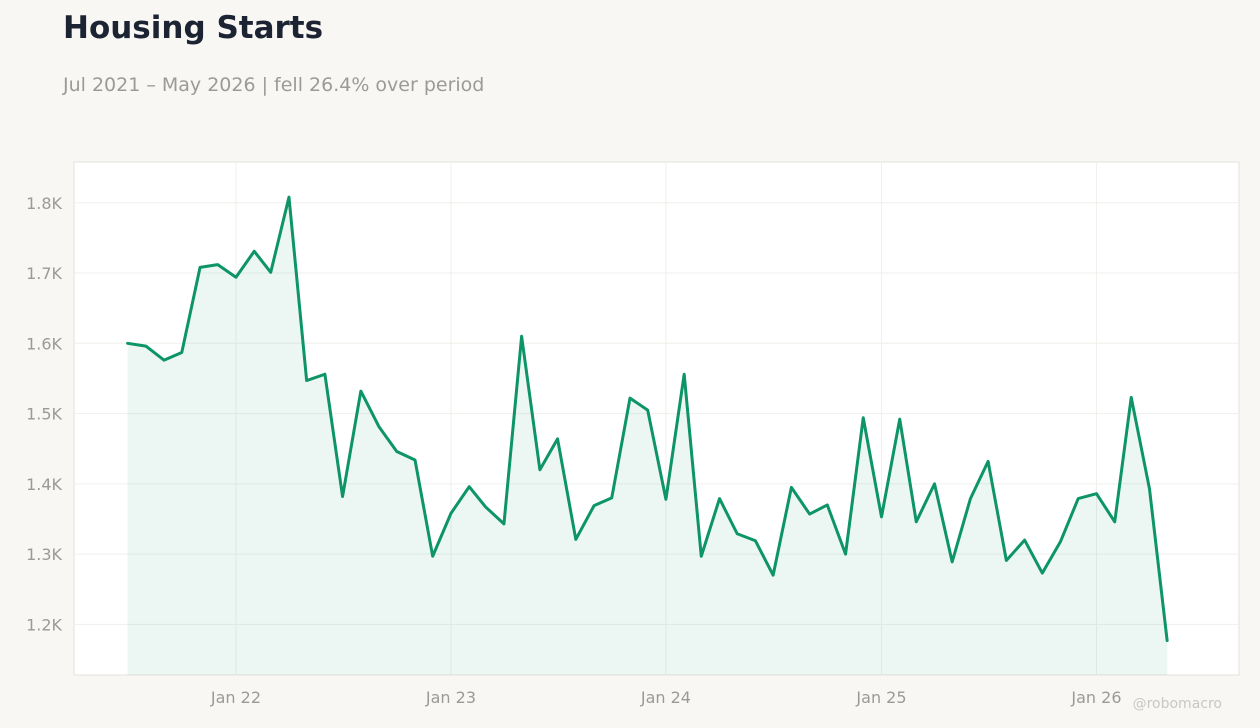 The image size is (1260, 728). Describe the element at coordinates (1095, 697) in the screenshot. I see `x-tick-label: Jan 26` at that location.